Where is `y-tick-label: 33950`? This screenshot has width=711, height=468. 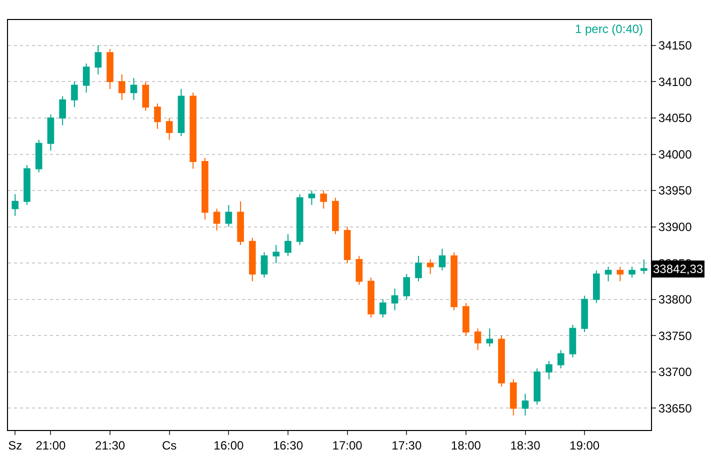
y-tick-label: 33950 is located at coordinates (675, 191).